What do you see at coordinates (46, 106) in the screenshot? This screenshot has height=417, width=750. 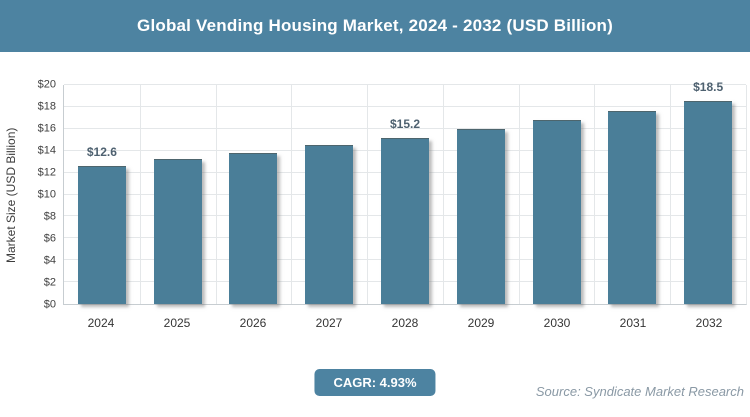 I see `y-tick-label: $18` at bounding box center [46, 106].